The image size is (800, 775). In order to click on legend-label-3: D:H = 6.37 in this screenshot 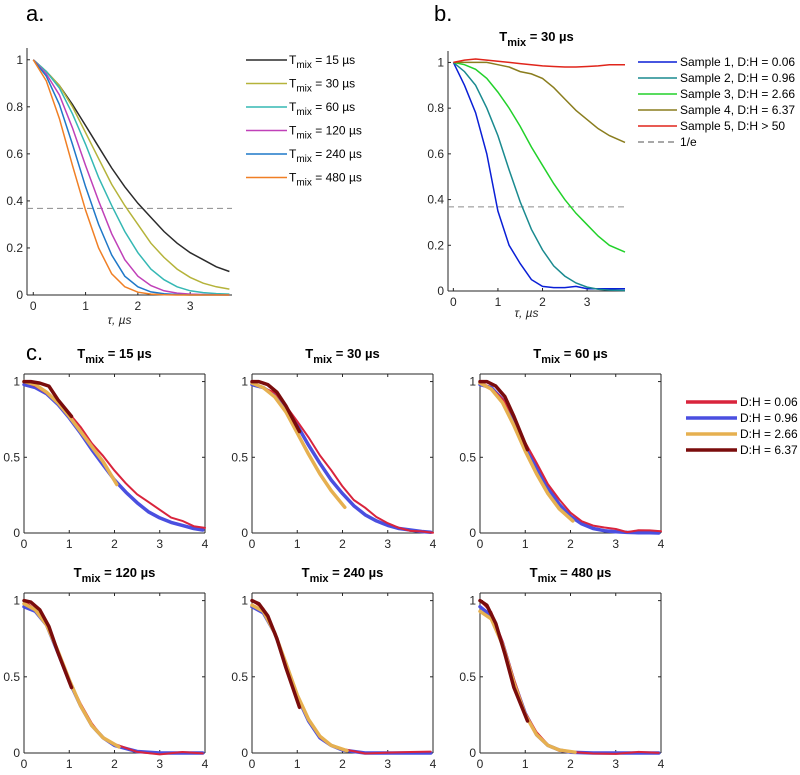, I will do `click(769, 450)`.